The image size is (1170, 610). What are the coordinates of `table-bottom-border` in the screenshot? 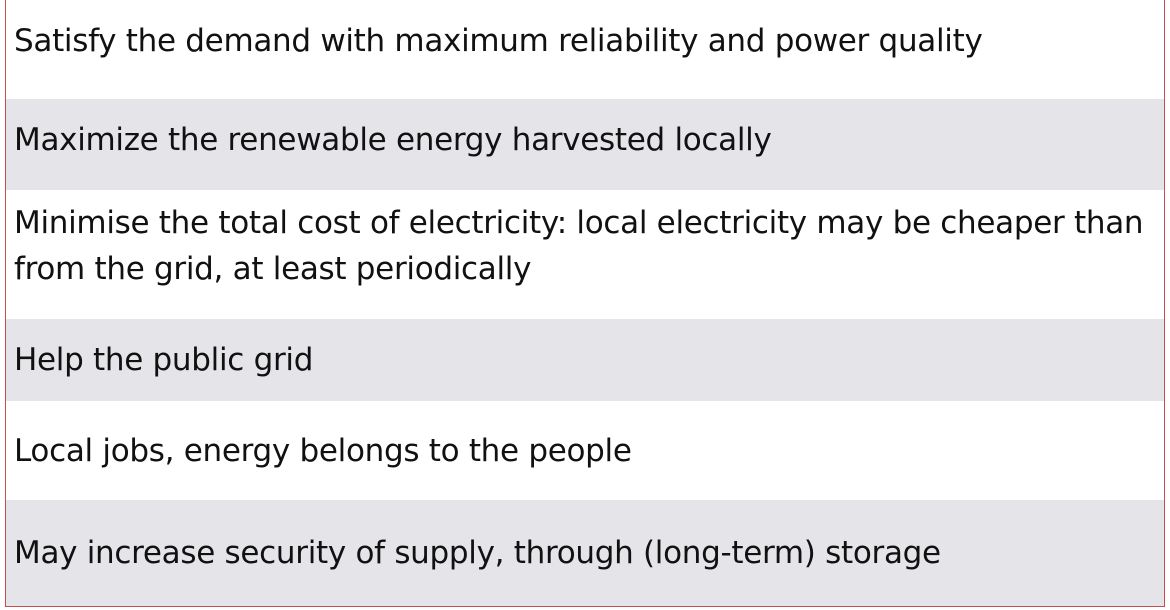 It's located at (585, 606).